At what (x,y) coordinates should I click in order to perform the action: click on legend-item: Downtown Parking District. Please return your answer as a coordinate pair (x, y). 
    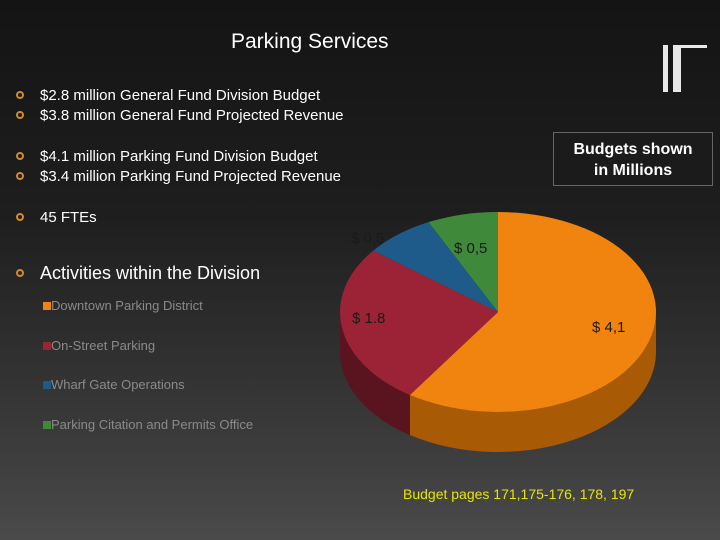
    Looking at the image, I should click on (123, 305).